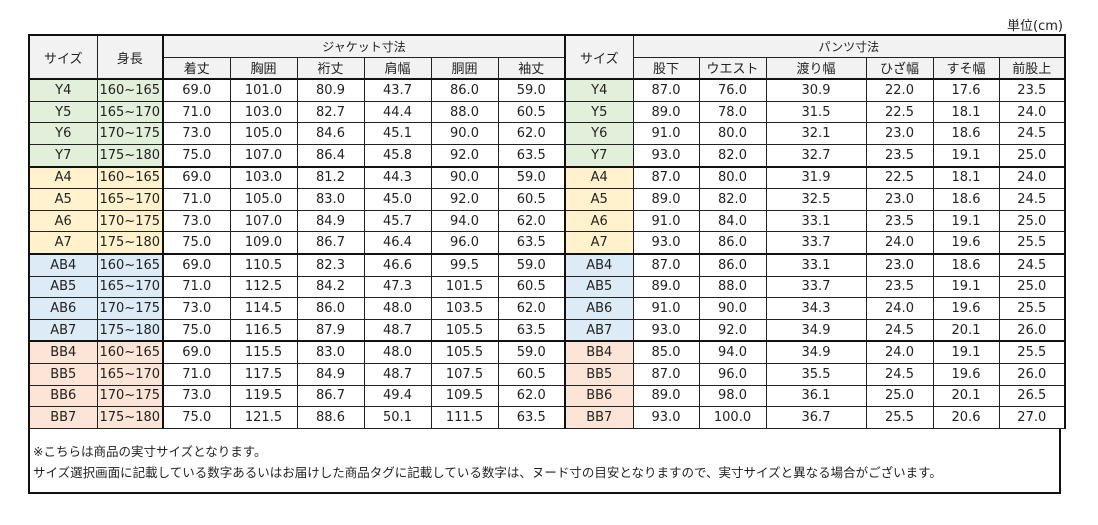 This screenshot has height=525, width=1098. I want to click on jacket-value-cell: 59.0, so click(531, 177).